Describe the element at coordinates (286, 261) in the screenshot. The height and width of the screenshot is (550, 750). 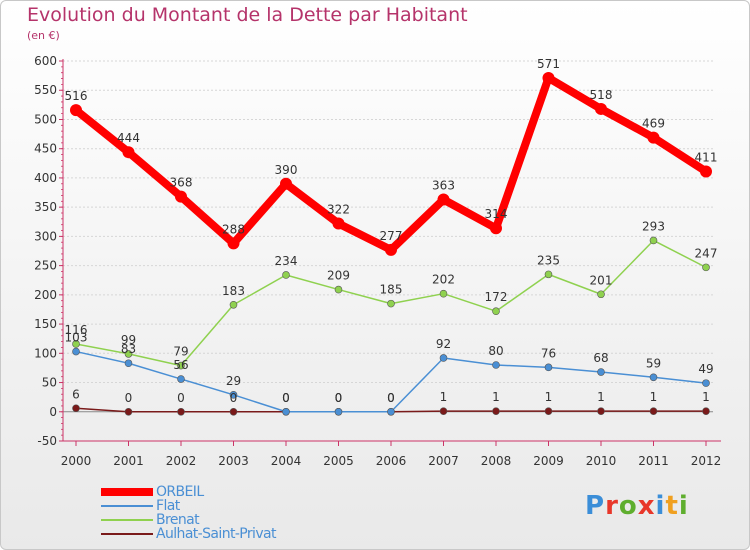
I see `data-label: 234` at that location.